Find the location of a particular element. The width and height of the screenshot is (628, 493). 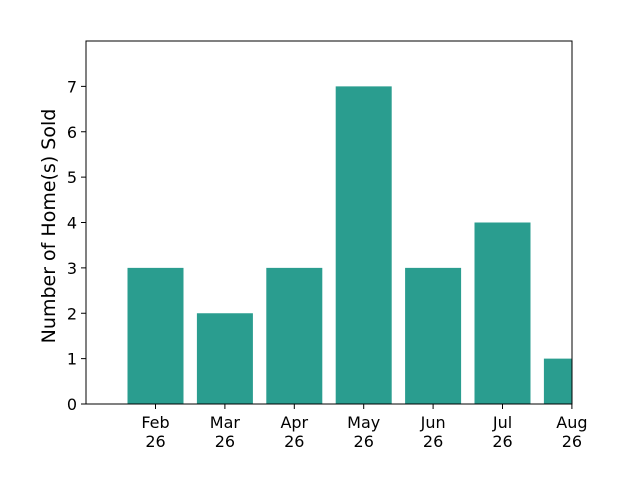

x-axis-ticks: Feb 26 Mar 26 Apr 26 May 26 Jun 26 Jul 26 Aug 26 is located at coordinates (364, 427).